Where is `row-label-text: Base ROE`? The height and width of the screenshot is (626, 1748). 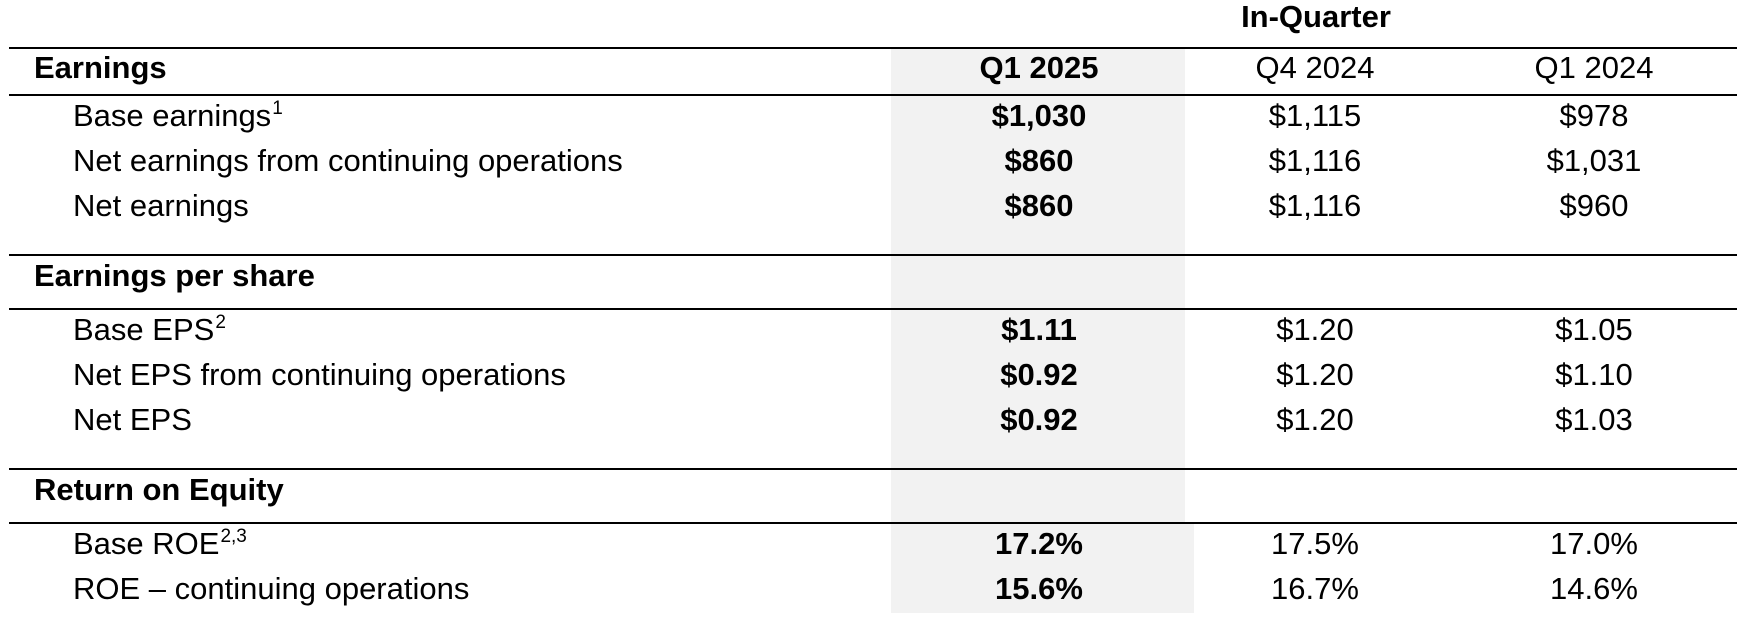
row-label-text: Base ROE is located at coordinates (146, 543).